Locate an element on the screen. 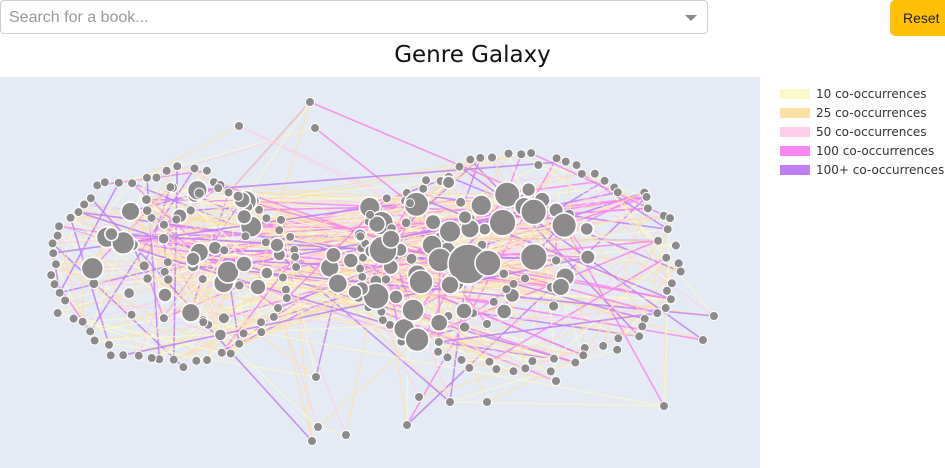 The width and height of the screenshot is (945, 468). chevron-down-icon is located at coordinates (691, 18).